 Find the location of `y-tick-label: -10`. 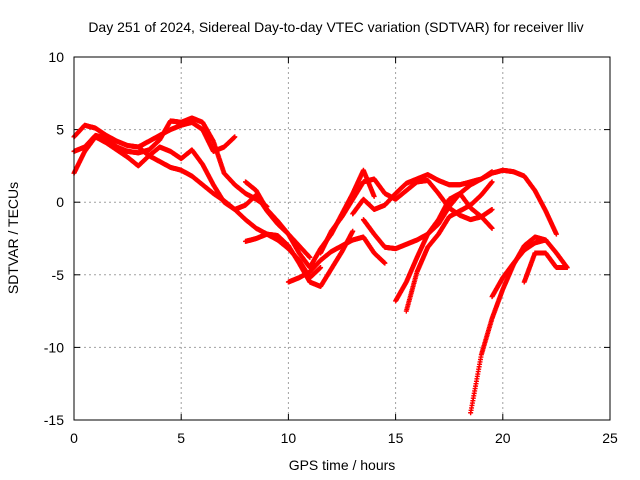

y-tick-label: -10 is located at coordinates (54, 347).